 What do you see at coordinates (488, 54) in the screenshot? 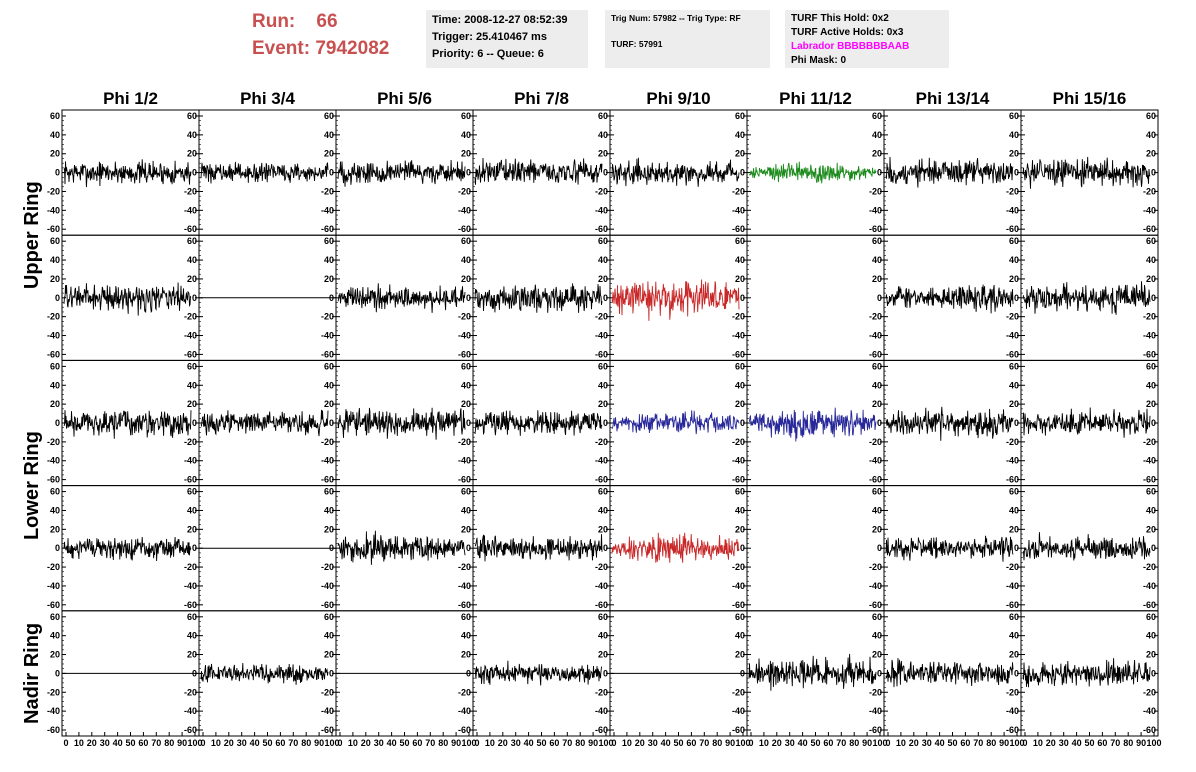
I see `priority-text: Priority: 6 -- Queue: 6` at bounding box center [488, 54].